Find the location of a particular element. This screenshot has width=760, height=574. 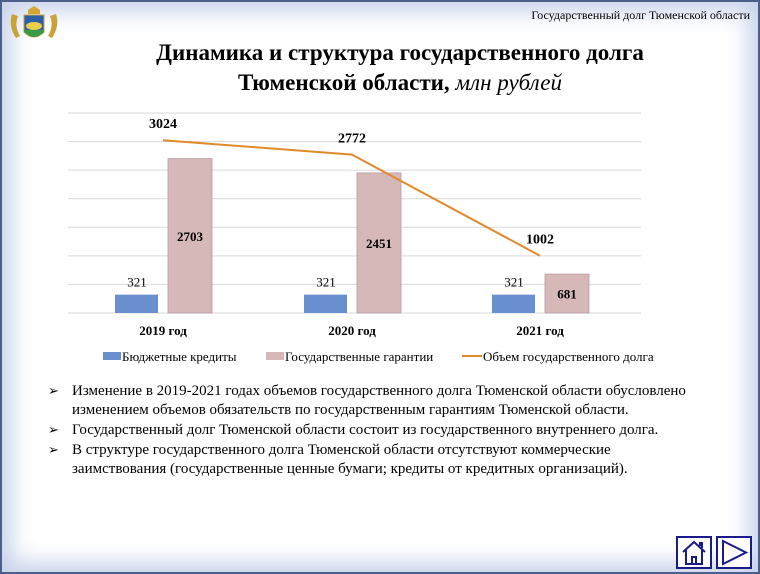

title-unit: млн рублей is located at coordinates (508, 82).